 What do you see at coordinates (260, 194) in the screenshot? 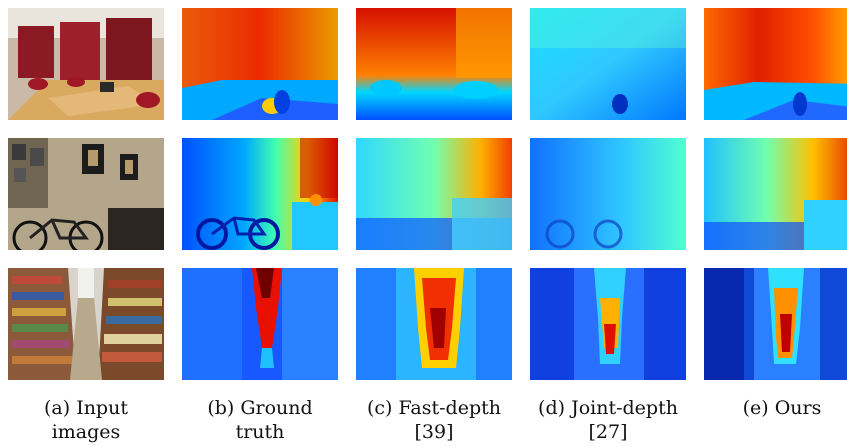
I see `row2-ground-truth-depth` at bounding box center [260, 194].